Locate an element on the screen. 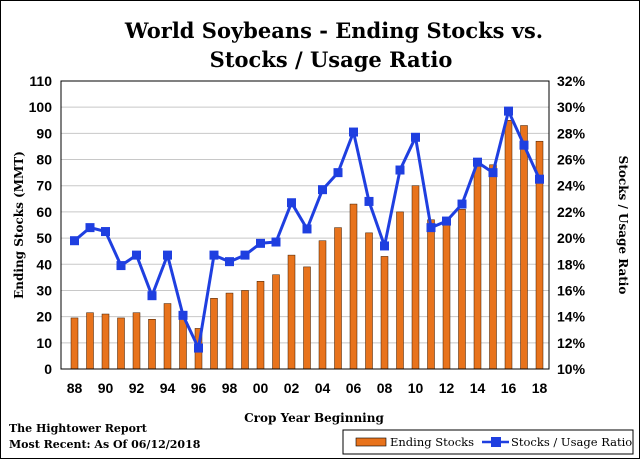 The height and width of the screenshot is (460, 640). bar-ending-stocks-1989 is located at coordinates (90, 341).